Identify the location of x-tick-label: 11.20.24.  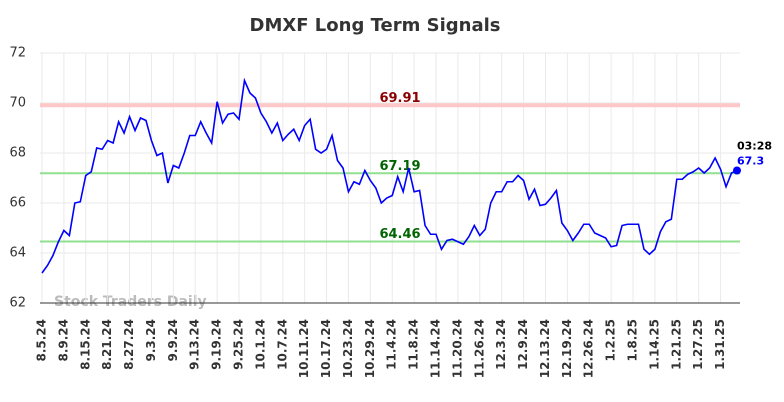
(457, 348).